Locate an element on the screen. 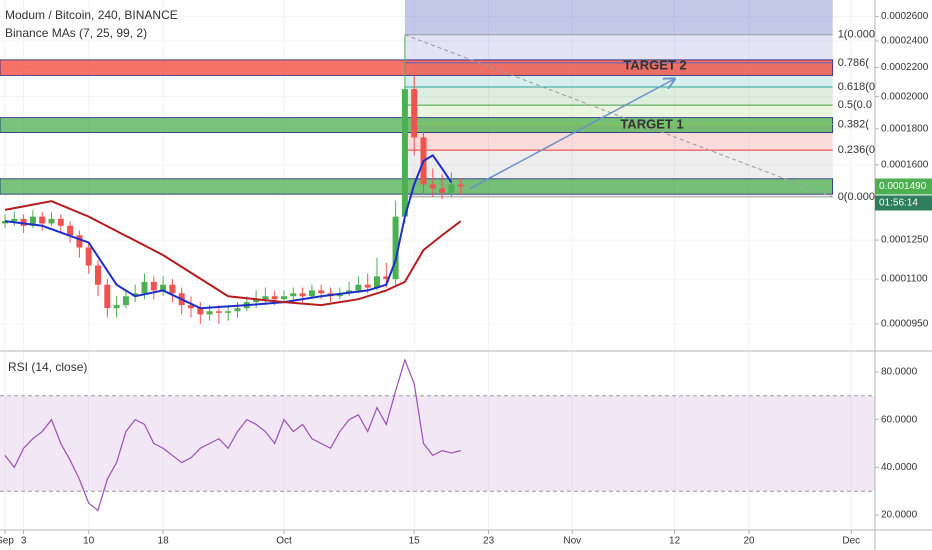  y-tick-label: 0.0002200 is located at coordinates (905, 67).